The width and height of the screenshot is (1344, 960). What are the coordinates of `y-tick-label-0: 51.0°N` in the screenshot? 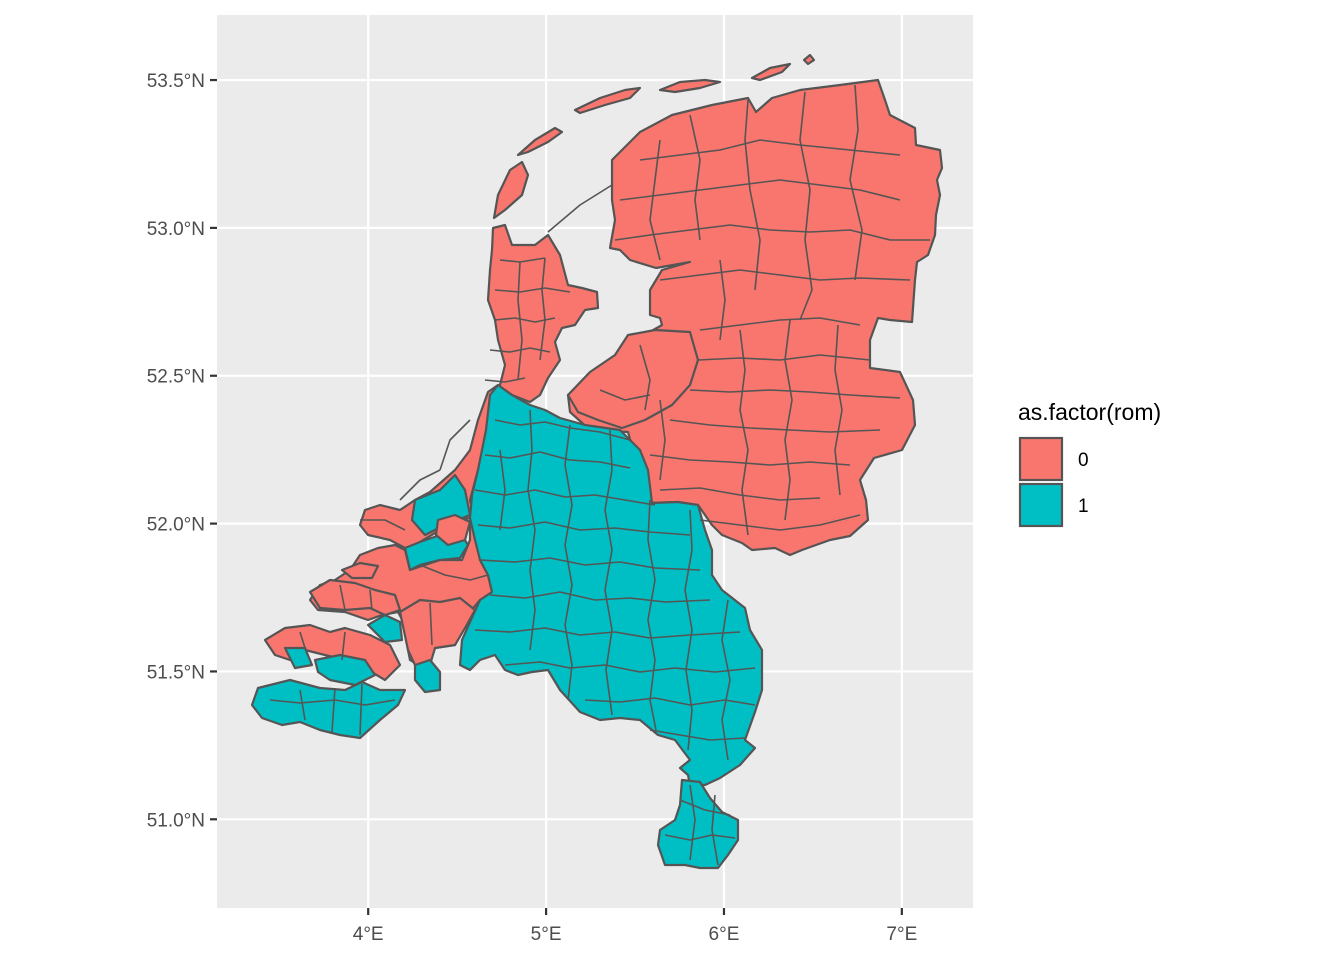 It's located at (176, 820).